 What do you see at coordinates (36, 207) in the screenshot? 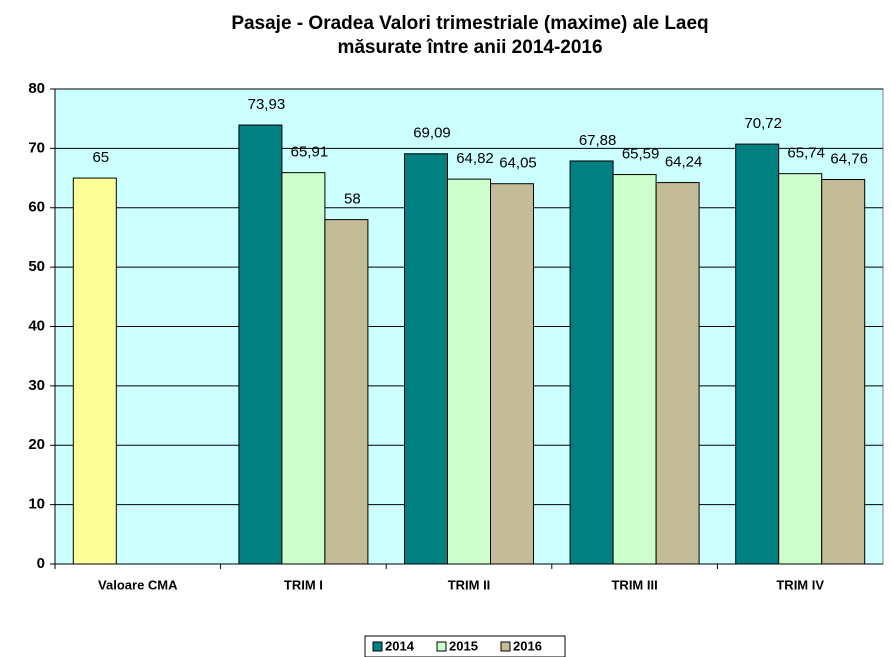
I see `y-tick-label: 60` at bounding box center [36, 207].